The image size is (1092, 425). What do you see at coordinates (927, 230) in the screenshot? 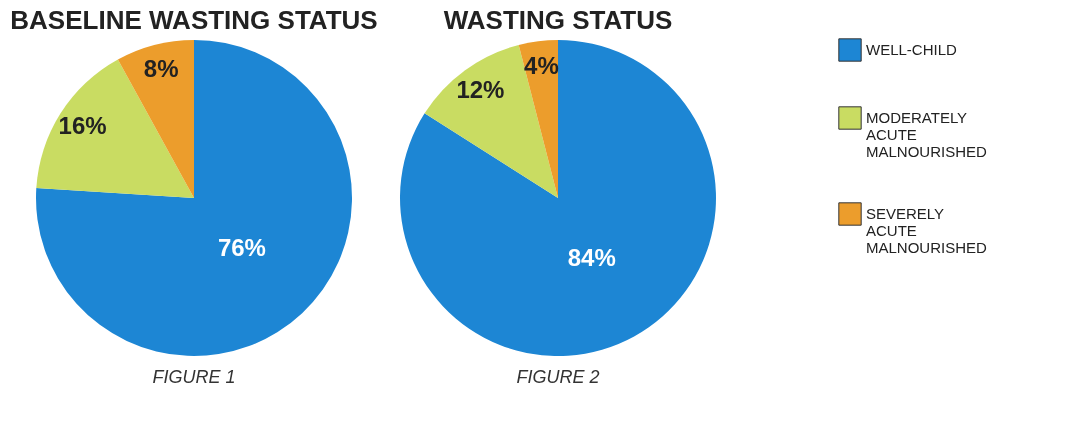
I see `legend-label: SEVERELY ACUTE MALNOURISHED` at bounding box center [927, 230].